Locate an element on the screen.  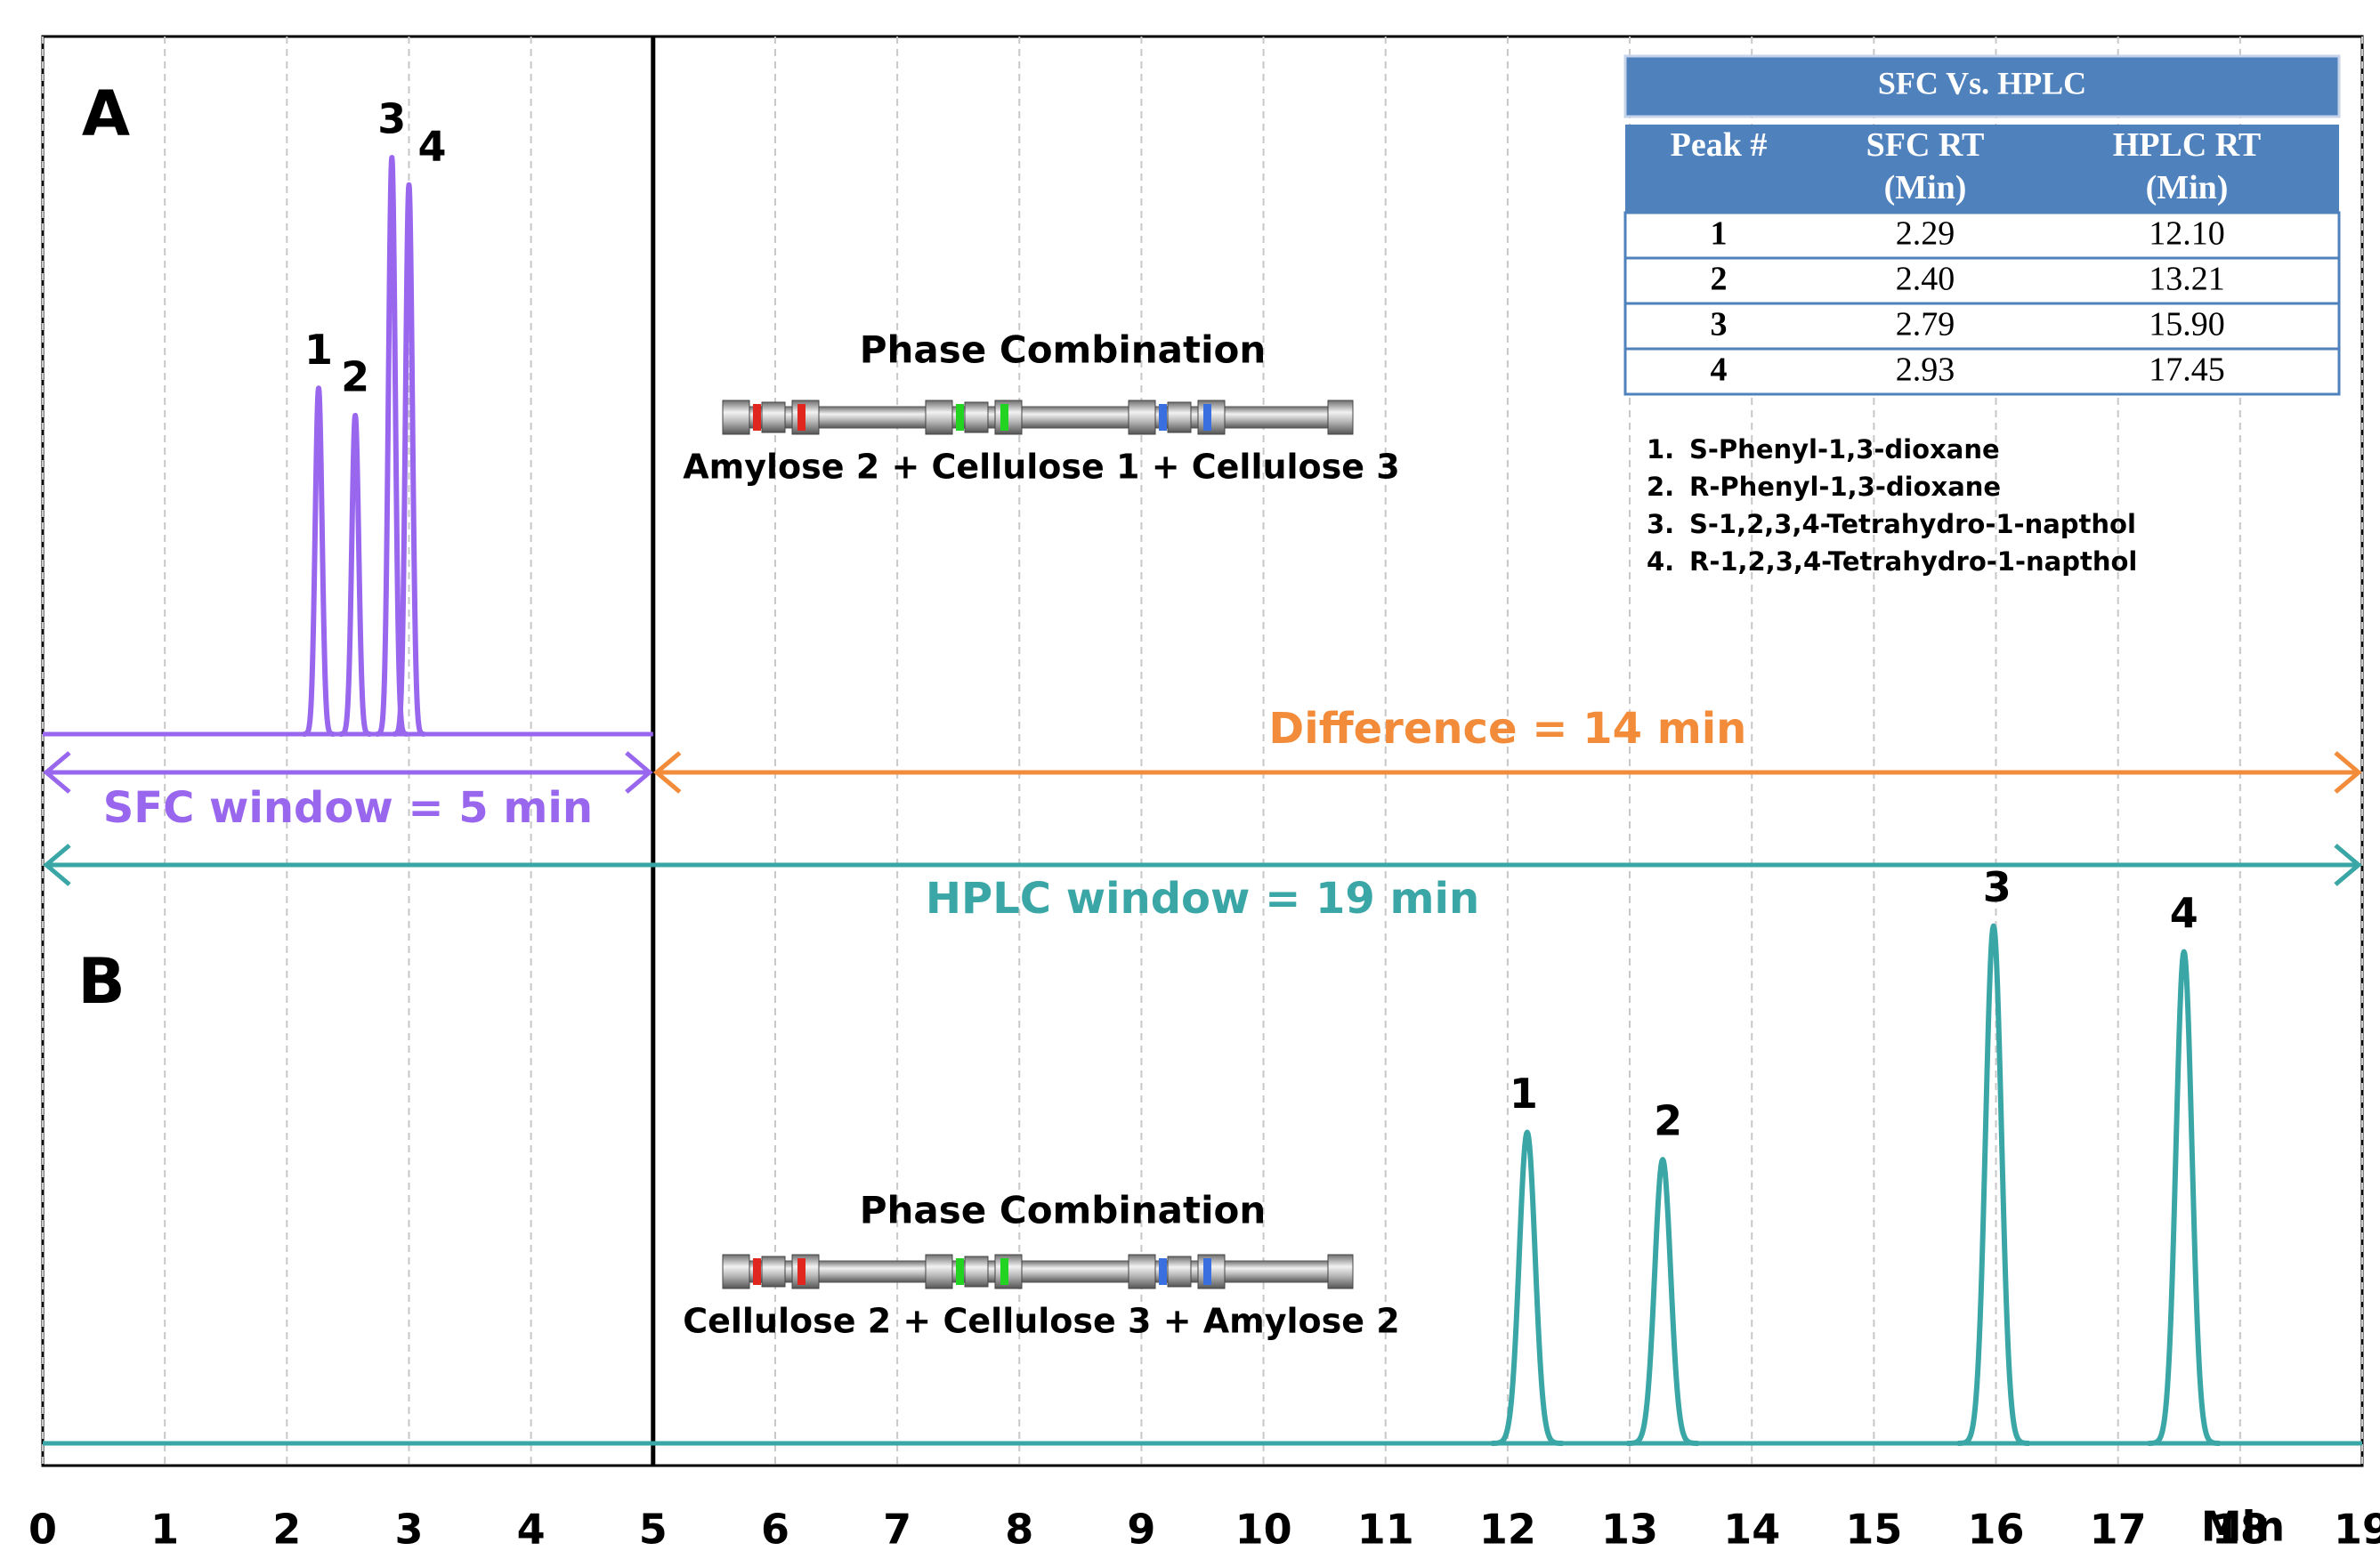
table-cell: 3 is located at coordinates (1720, 325).